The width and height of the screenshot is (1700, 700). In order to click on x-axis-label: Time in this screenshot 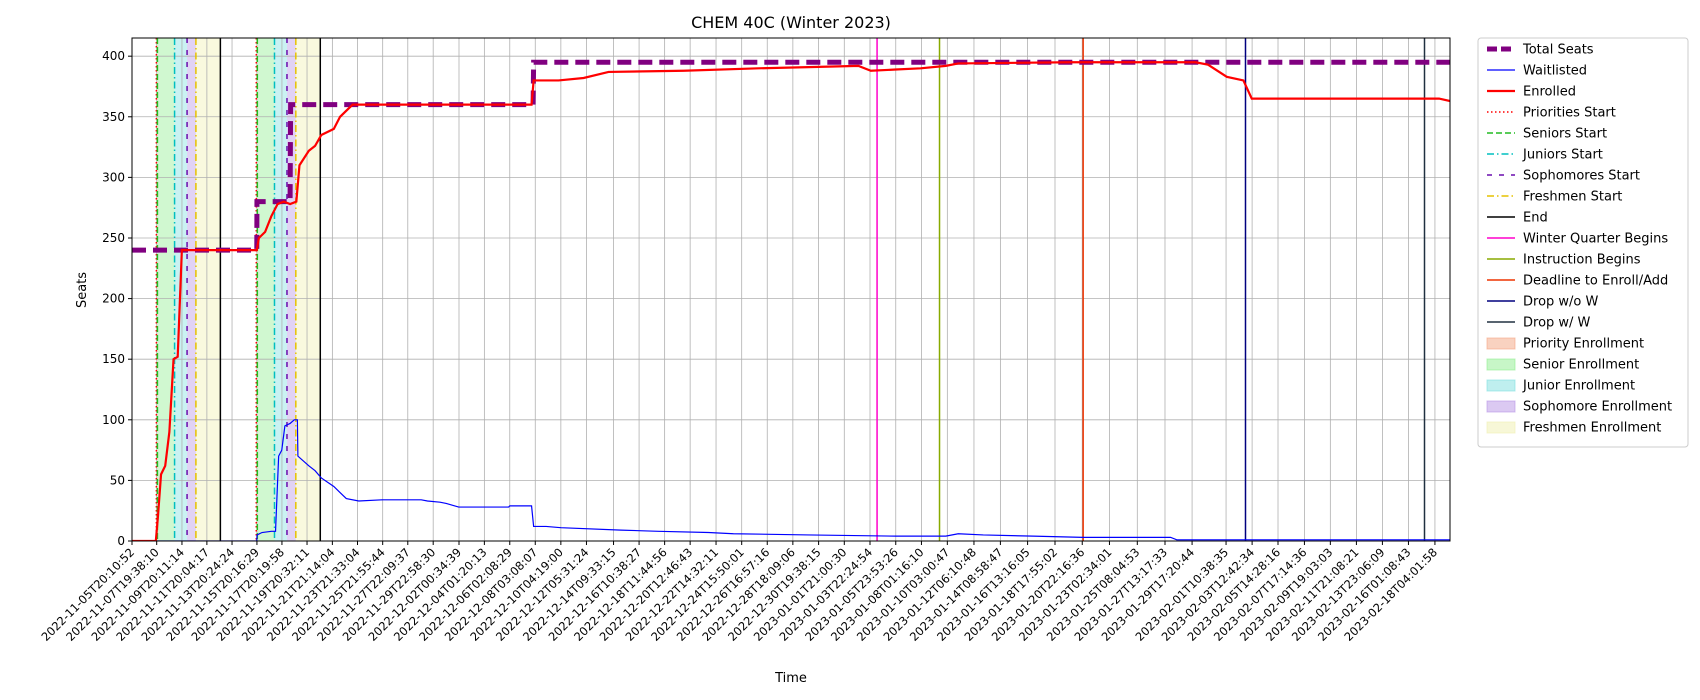, I will do `click(790, 678)`.